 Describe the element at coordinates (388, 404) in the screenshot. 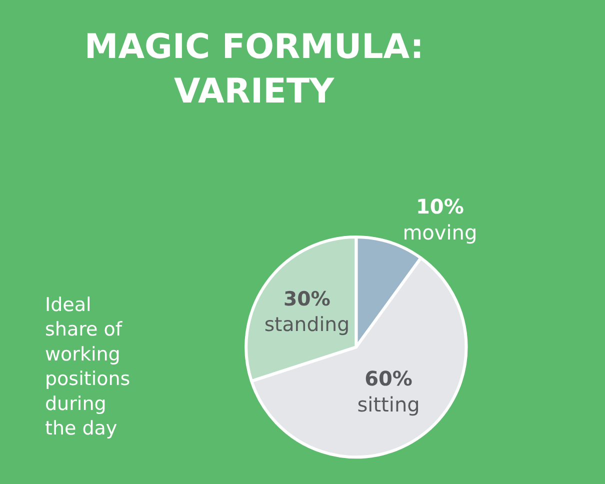

I see `slice-label: sitting` at that location.